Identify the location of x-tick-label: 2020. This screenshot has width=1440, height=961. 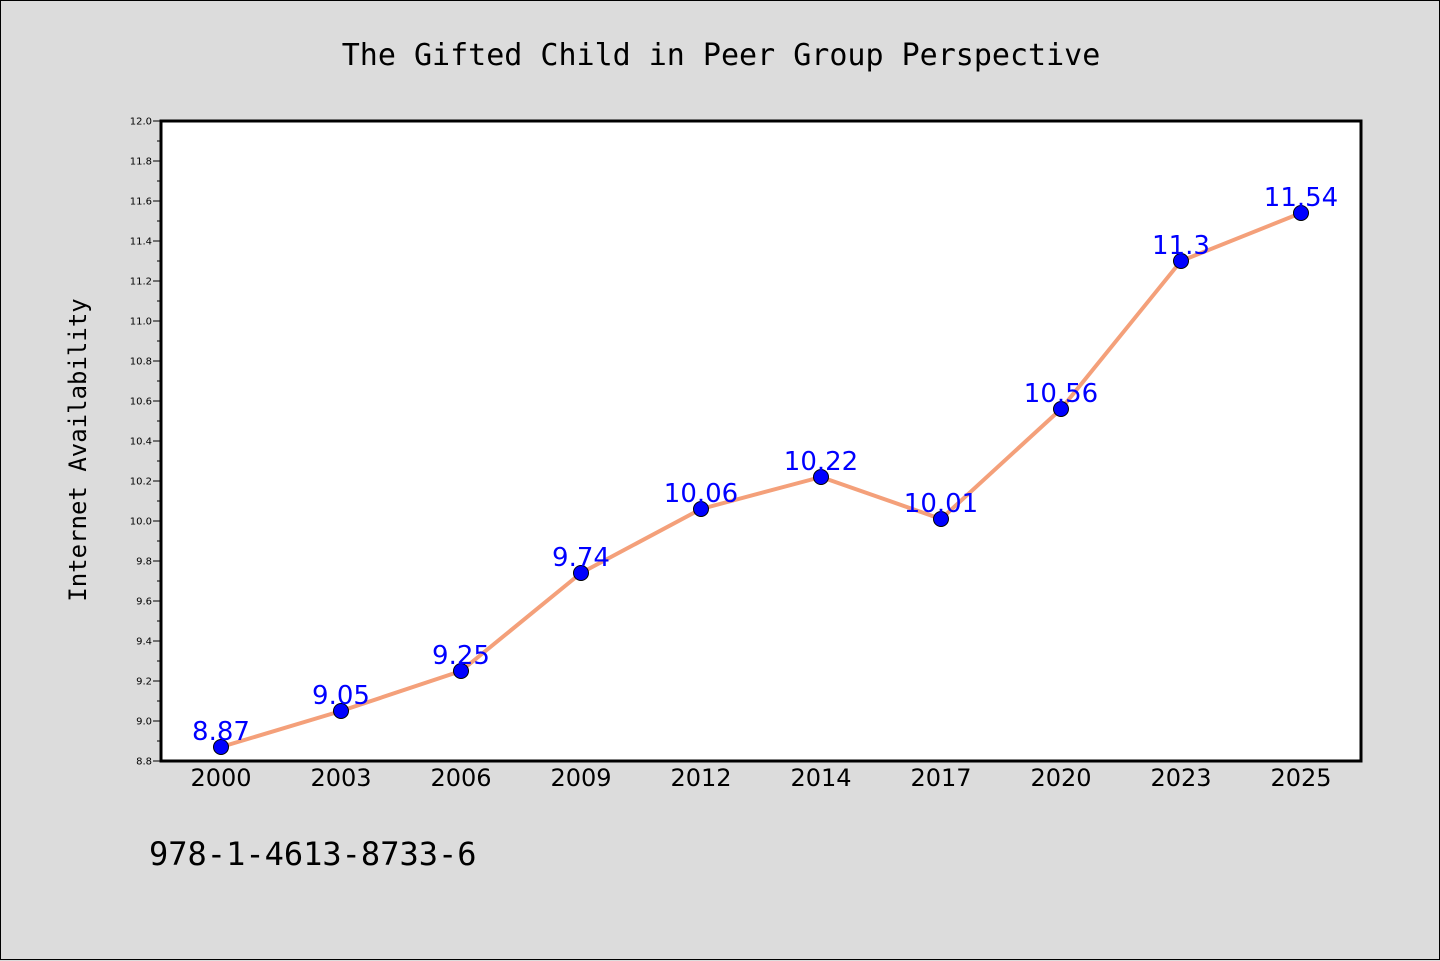
(1060, 778).